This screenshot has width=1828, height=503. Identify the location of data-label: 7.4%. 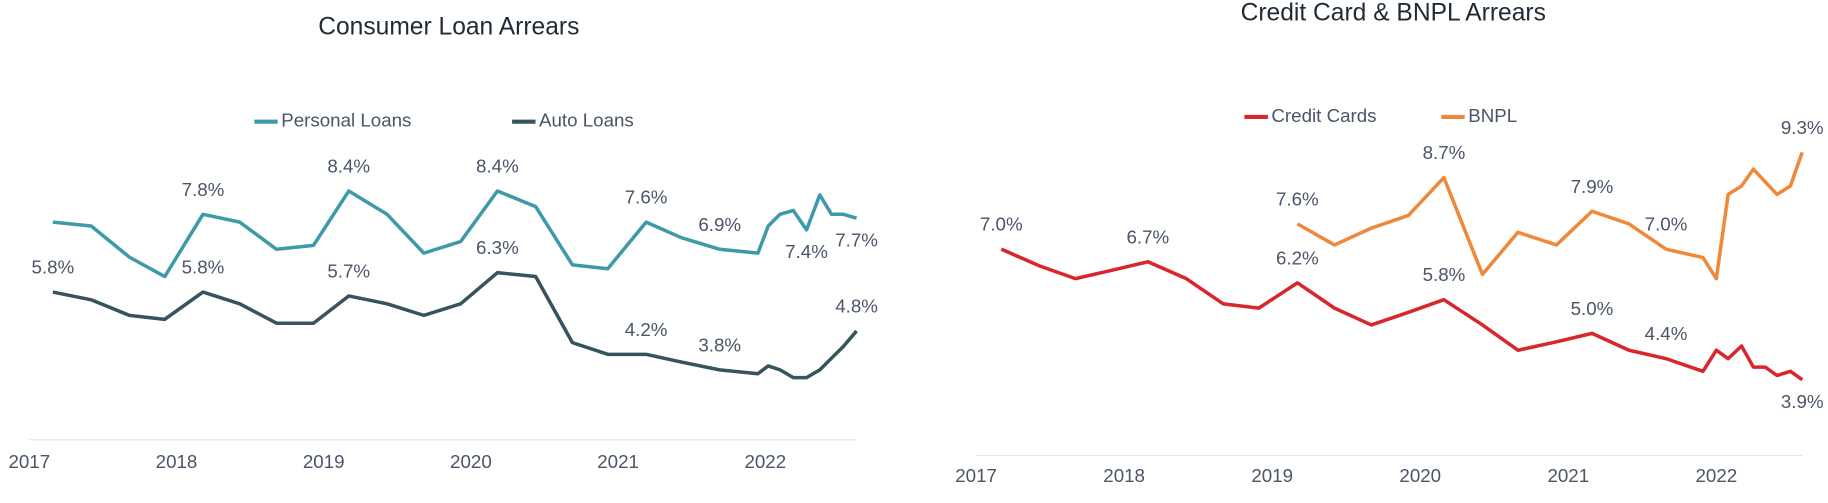
(806, 251).